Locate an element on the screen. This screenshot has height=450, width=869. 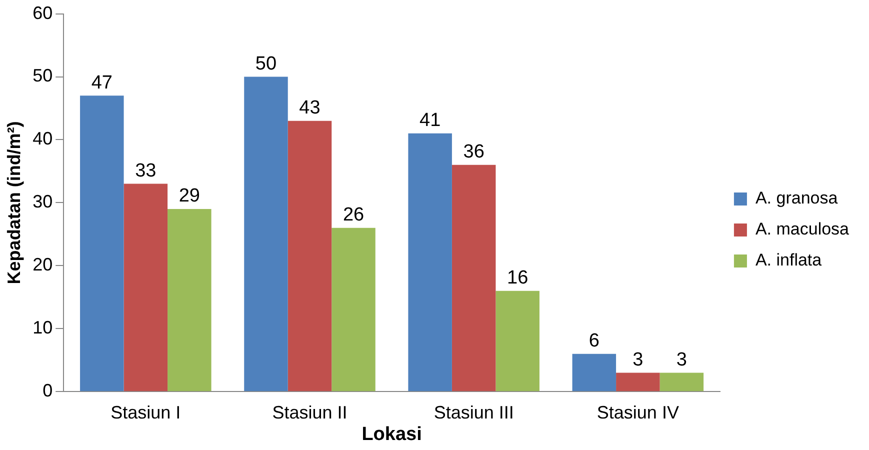
data-label: 33 is located at coordinates (145, 171).